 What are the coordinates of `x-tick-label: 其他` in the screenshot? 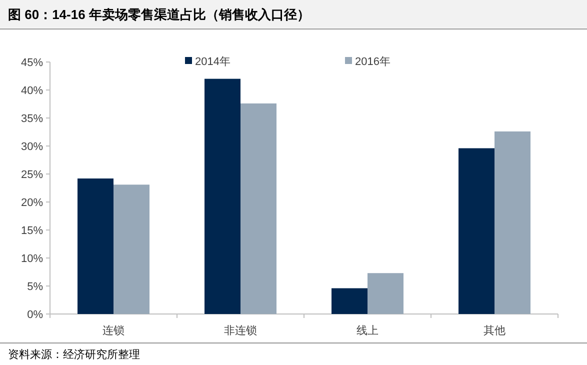 It's located at (495, 330).